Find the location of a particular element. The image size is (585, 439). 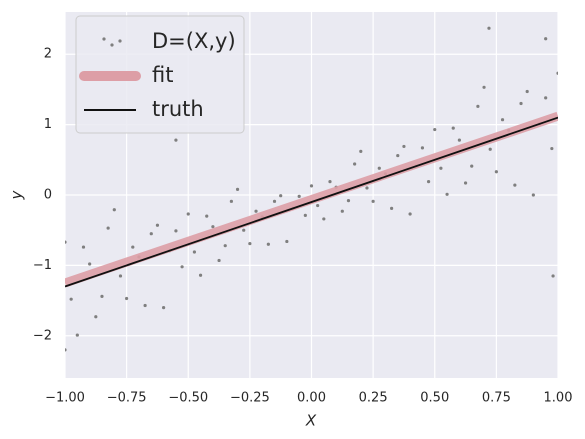

x-tick-label: 0.25 is located at coordinates (373, 398).